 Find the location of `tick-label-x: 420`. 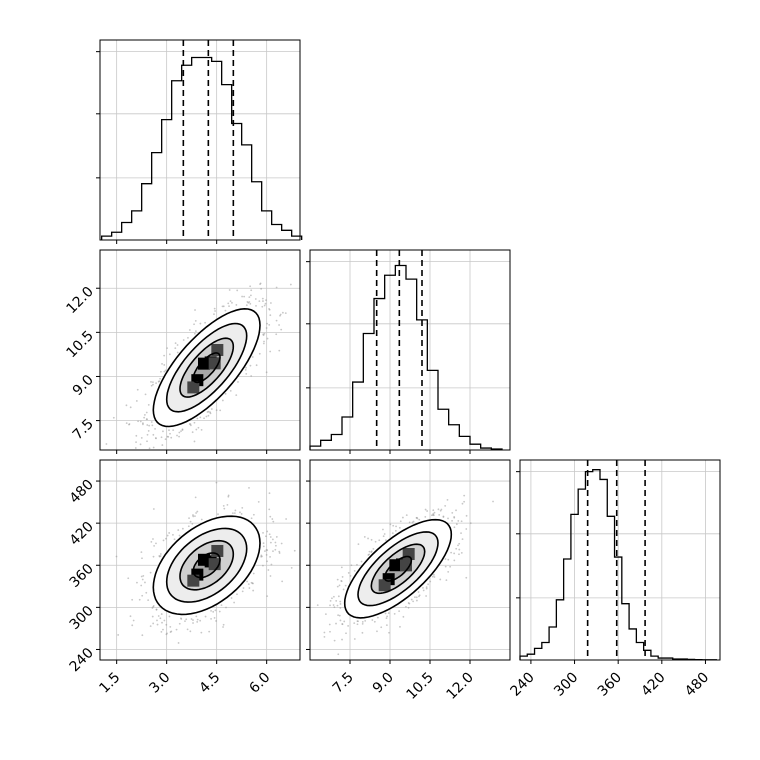

tick-label-x: 420 is located at coordinates (653, 685).